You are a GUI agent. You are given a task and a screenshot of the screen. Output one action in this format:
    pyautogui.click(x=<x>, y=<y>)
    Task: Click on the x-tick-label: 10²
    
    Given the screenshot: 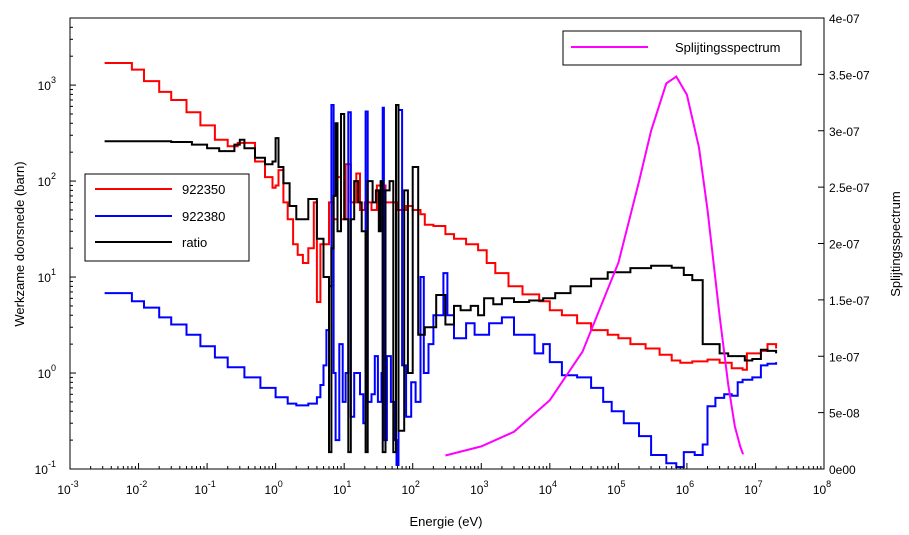 What is the action you would take?
    pyautogui.click(x=411, y=488)
    